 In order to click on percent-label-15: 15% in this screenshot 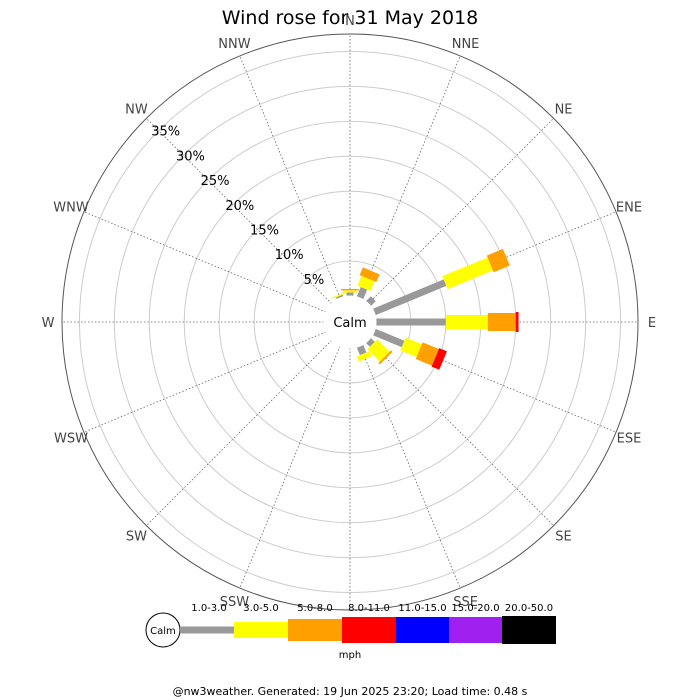, I will do `click(264, 231)`.